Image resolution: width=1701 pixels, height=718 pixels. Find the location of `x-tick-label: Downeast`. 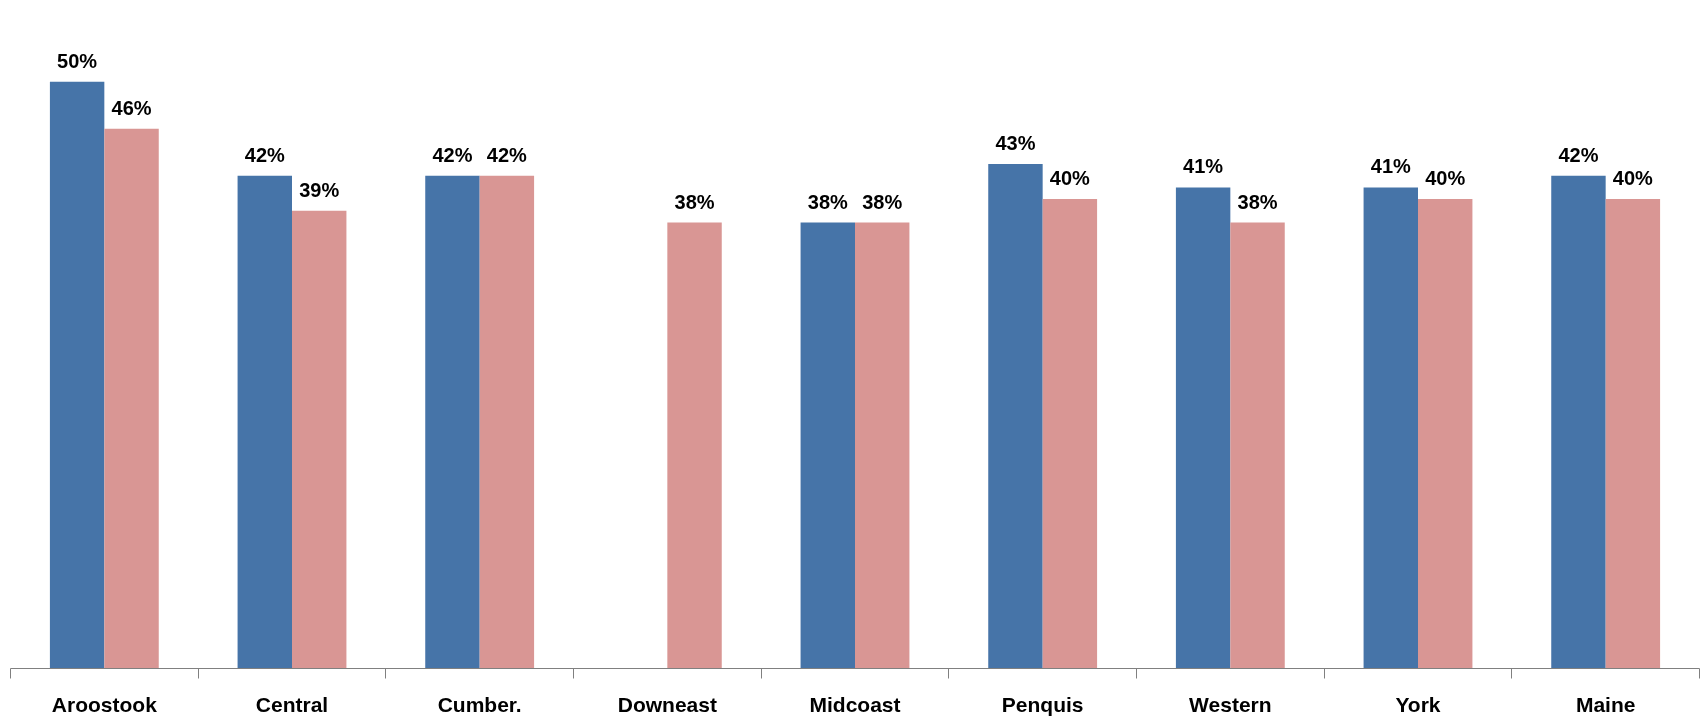

x-tick-label: Downeast is located at coordinates (667, 704).